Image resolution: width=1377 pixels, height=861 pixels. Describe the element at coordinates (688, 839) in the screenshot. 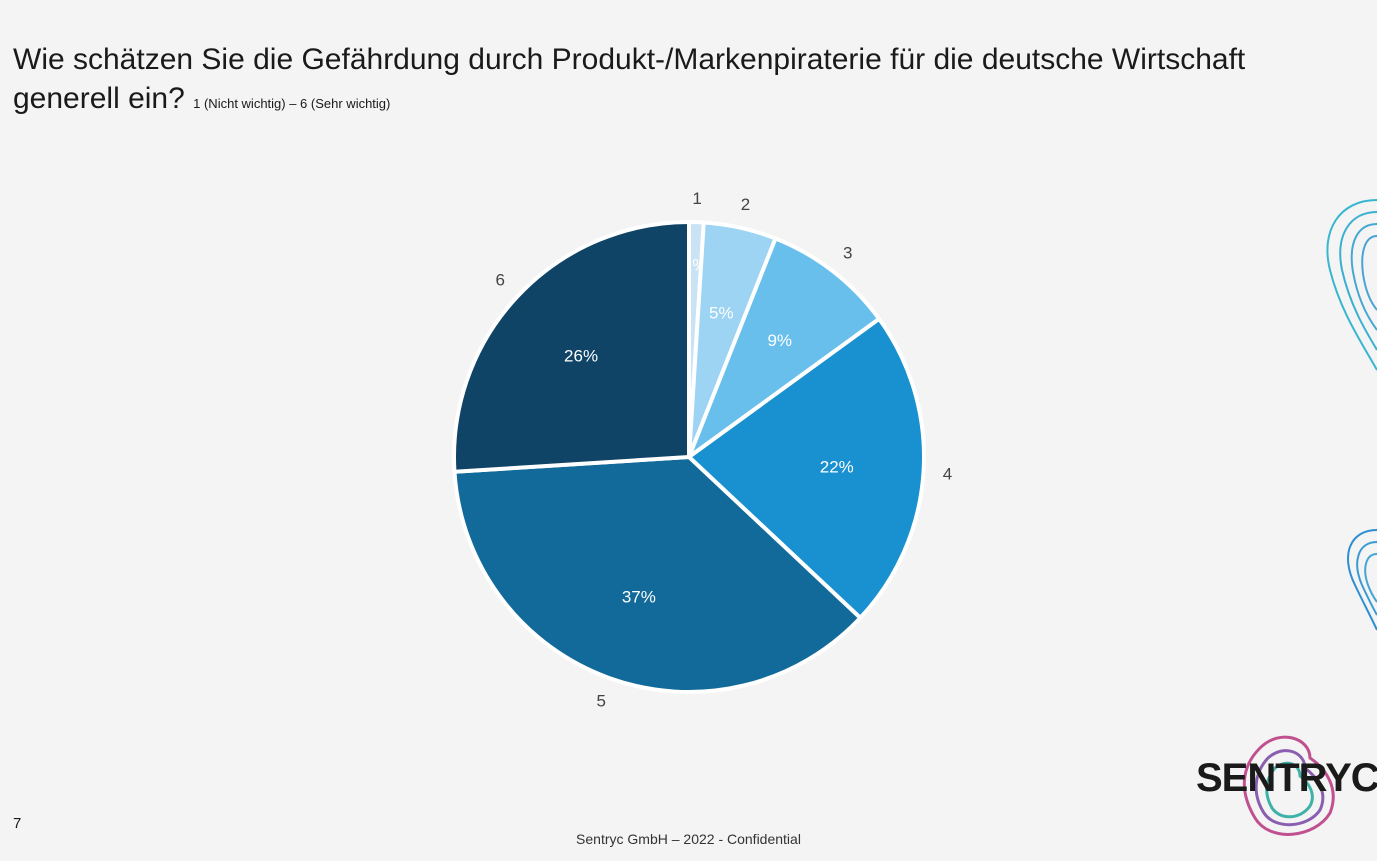

I see `footer-text: Sentryc GmbH – 2022 - Confidential` at that location.